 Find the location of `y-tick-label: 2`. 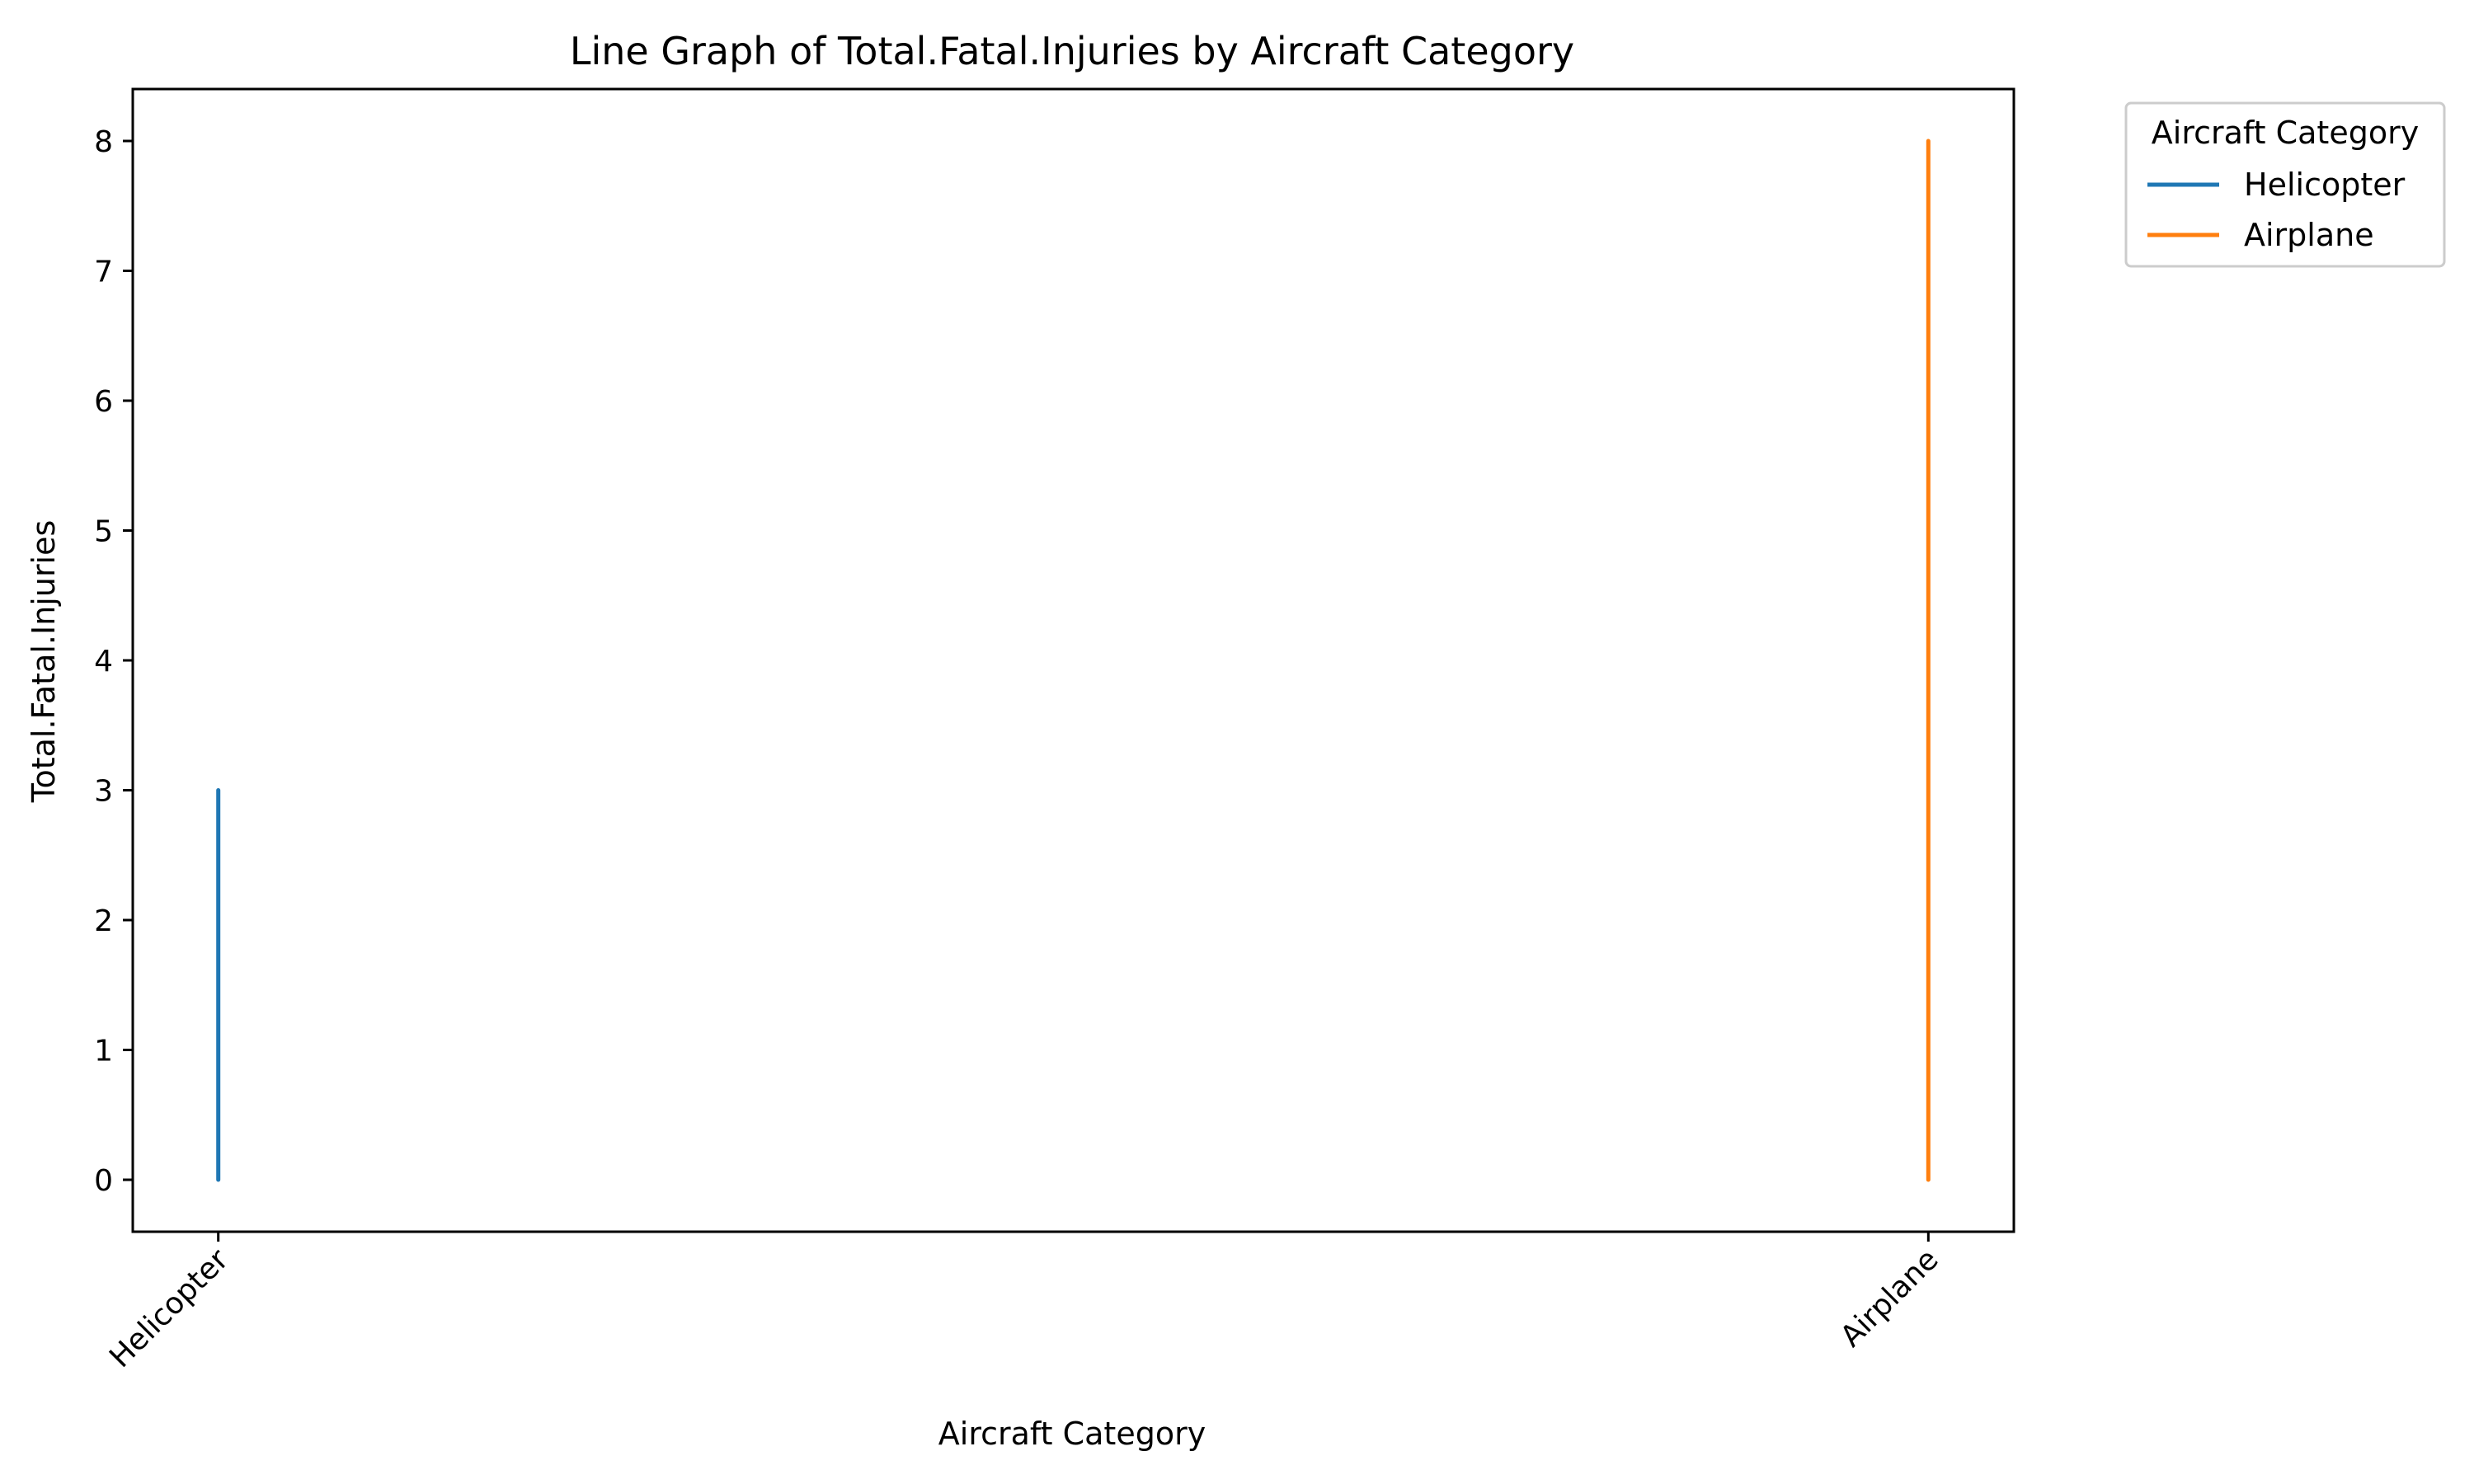

y-tick-label: 2 is located at coordinates (103, 921).